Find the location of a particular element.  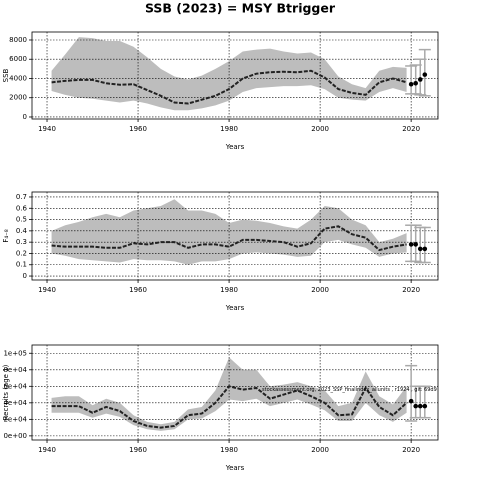

y-tick-label: 0.2 is located at coordinates (21, 253).